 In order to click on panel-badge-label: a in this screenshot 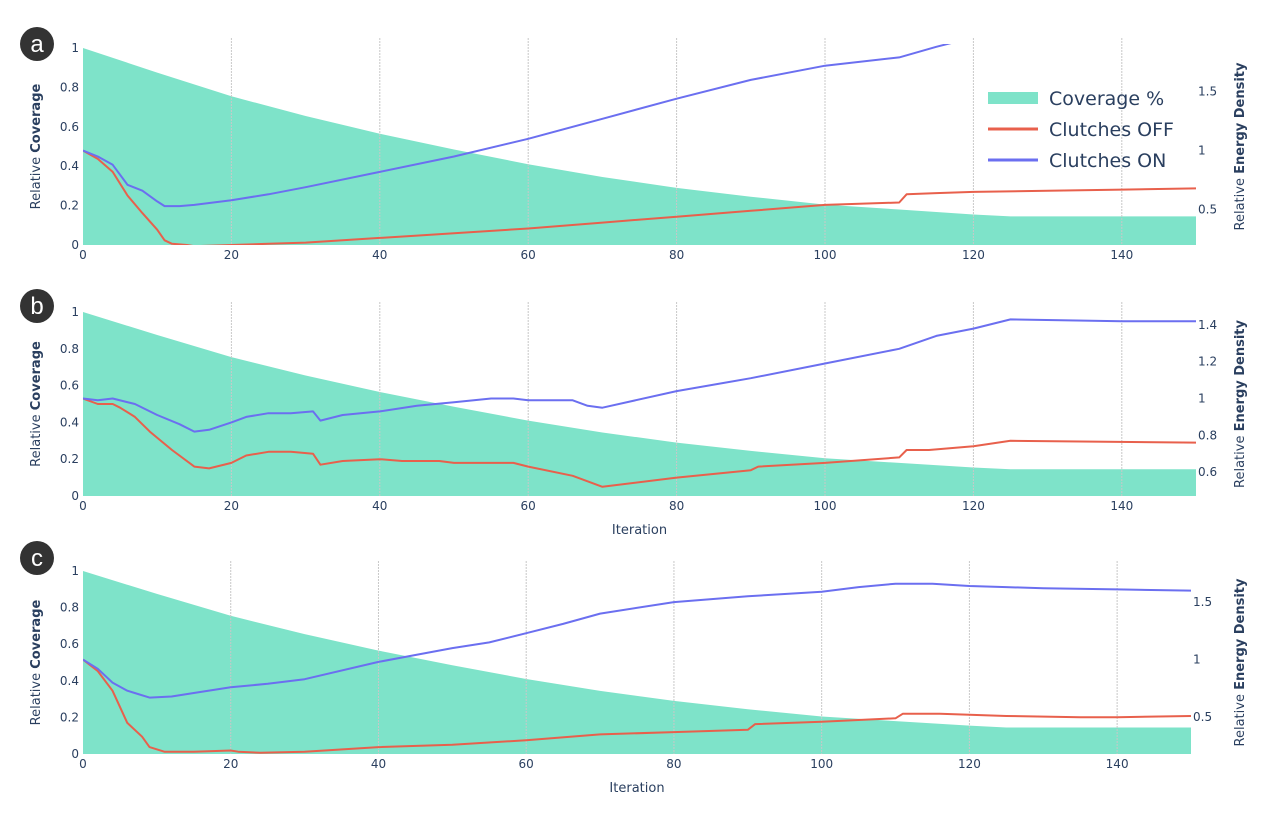, I will do `click(37, 44)`.